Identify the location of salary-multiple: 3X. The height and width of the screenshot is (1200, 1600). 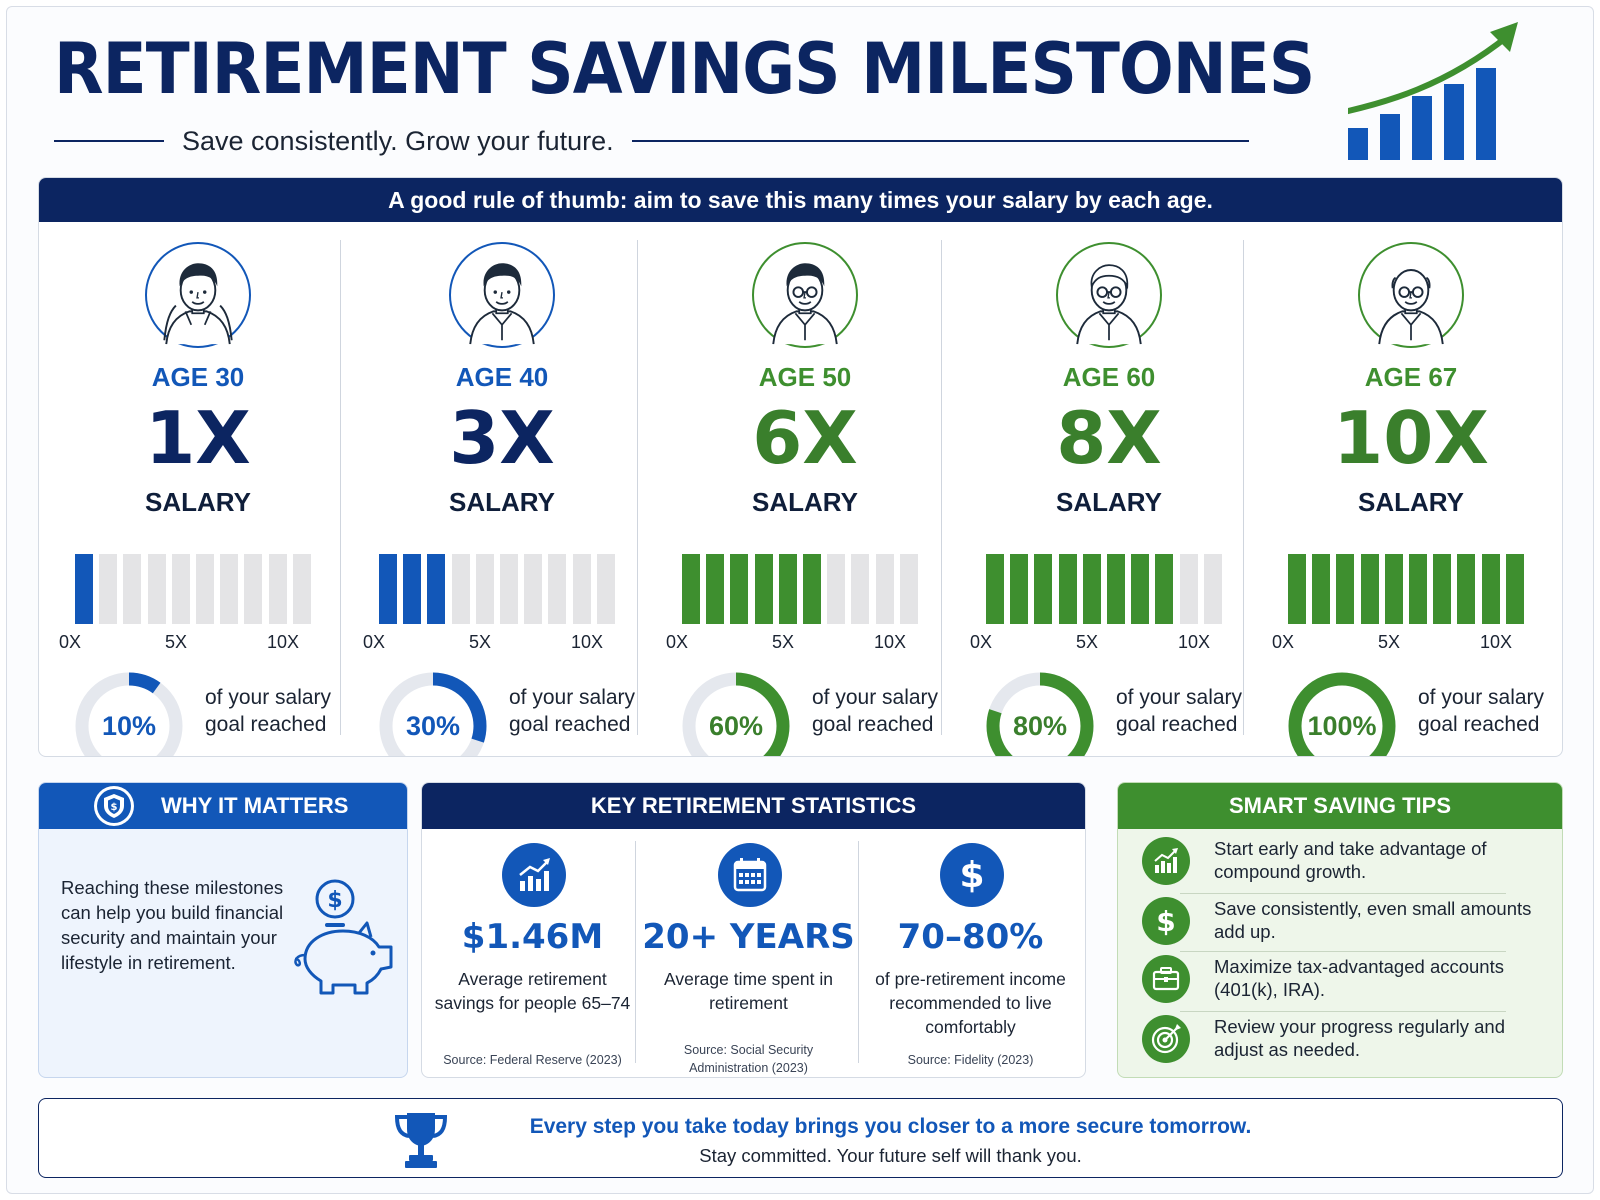
(502, 438).